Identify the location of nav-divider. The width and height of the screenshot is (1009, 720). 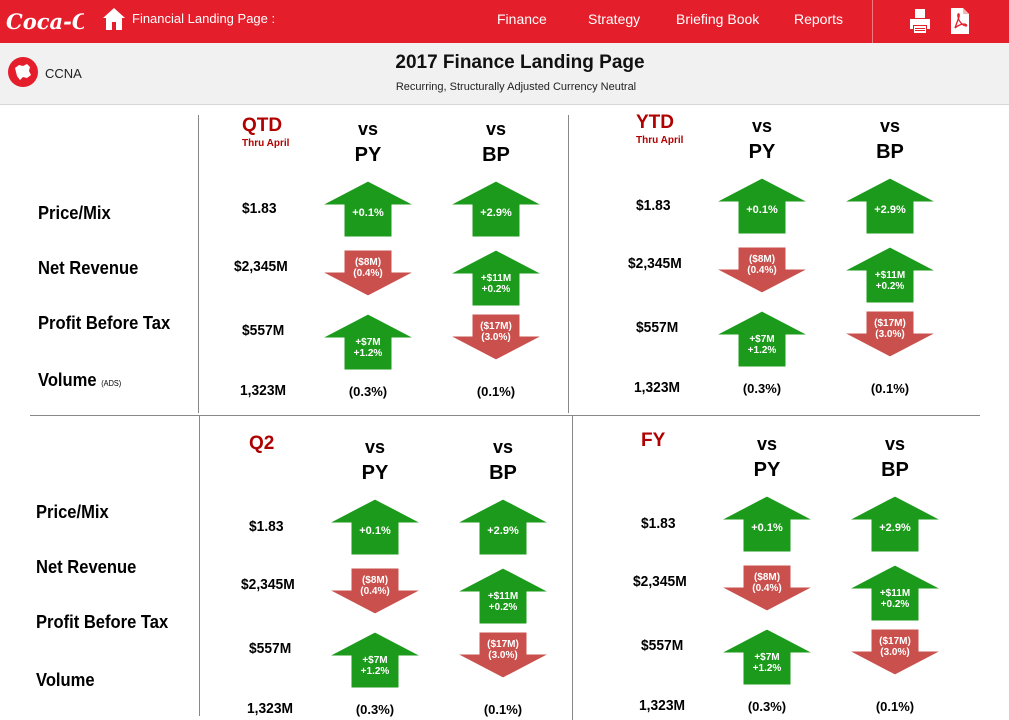
(872, 21).